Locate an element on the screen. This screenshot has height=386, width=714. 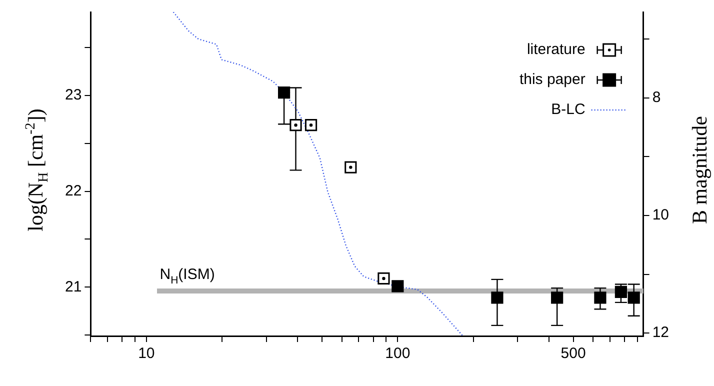
y-tick-label: 21 is located at coordinates (73, 287).